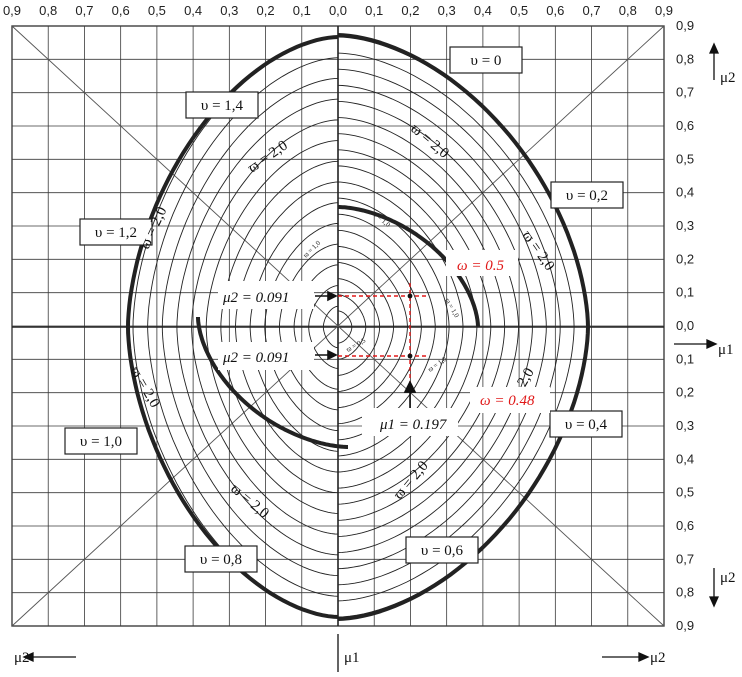  What do you see at coordinates (685, 458) in the screenshot?
I see `tick-label-right: 0,4` at bounding box center [685, 458].